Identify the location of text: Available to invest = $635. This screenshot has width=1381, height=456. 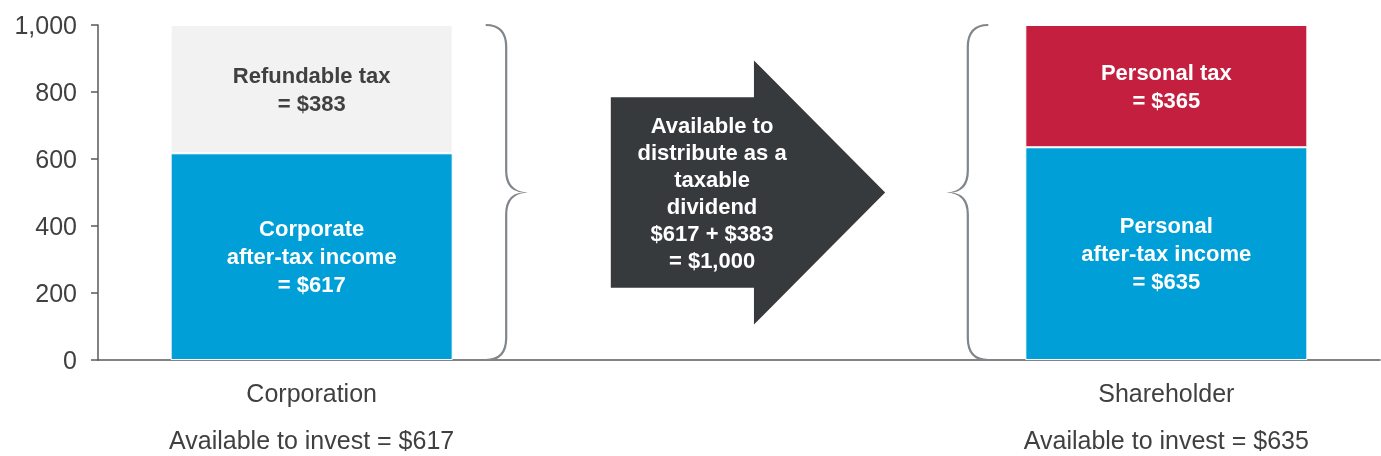
(1166, 440).